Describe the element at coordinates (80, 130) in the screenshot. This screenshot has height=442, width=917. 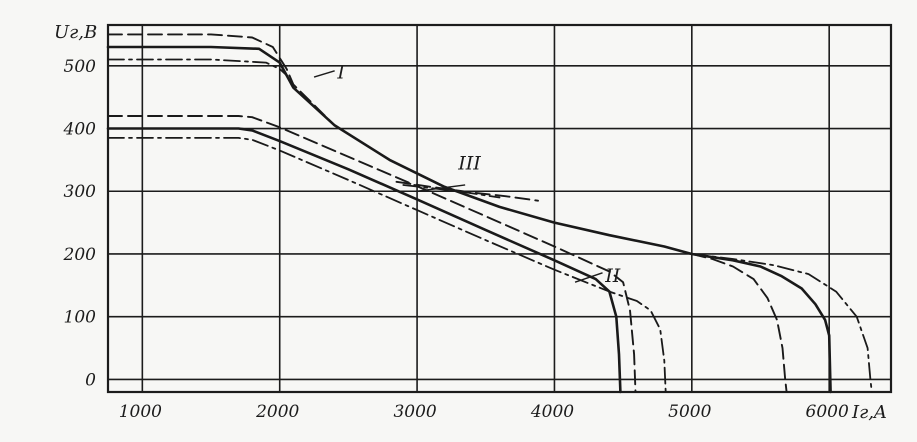
I see `y-tick-label: 400` at that location.